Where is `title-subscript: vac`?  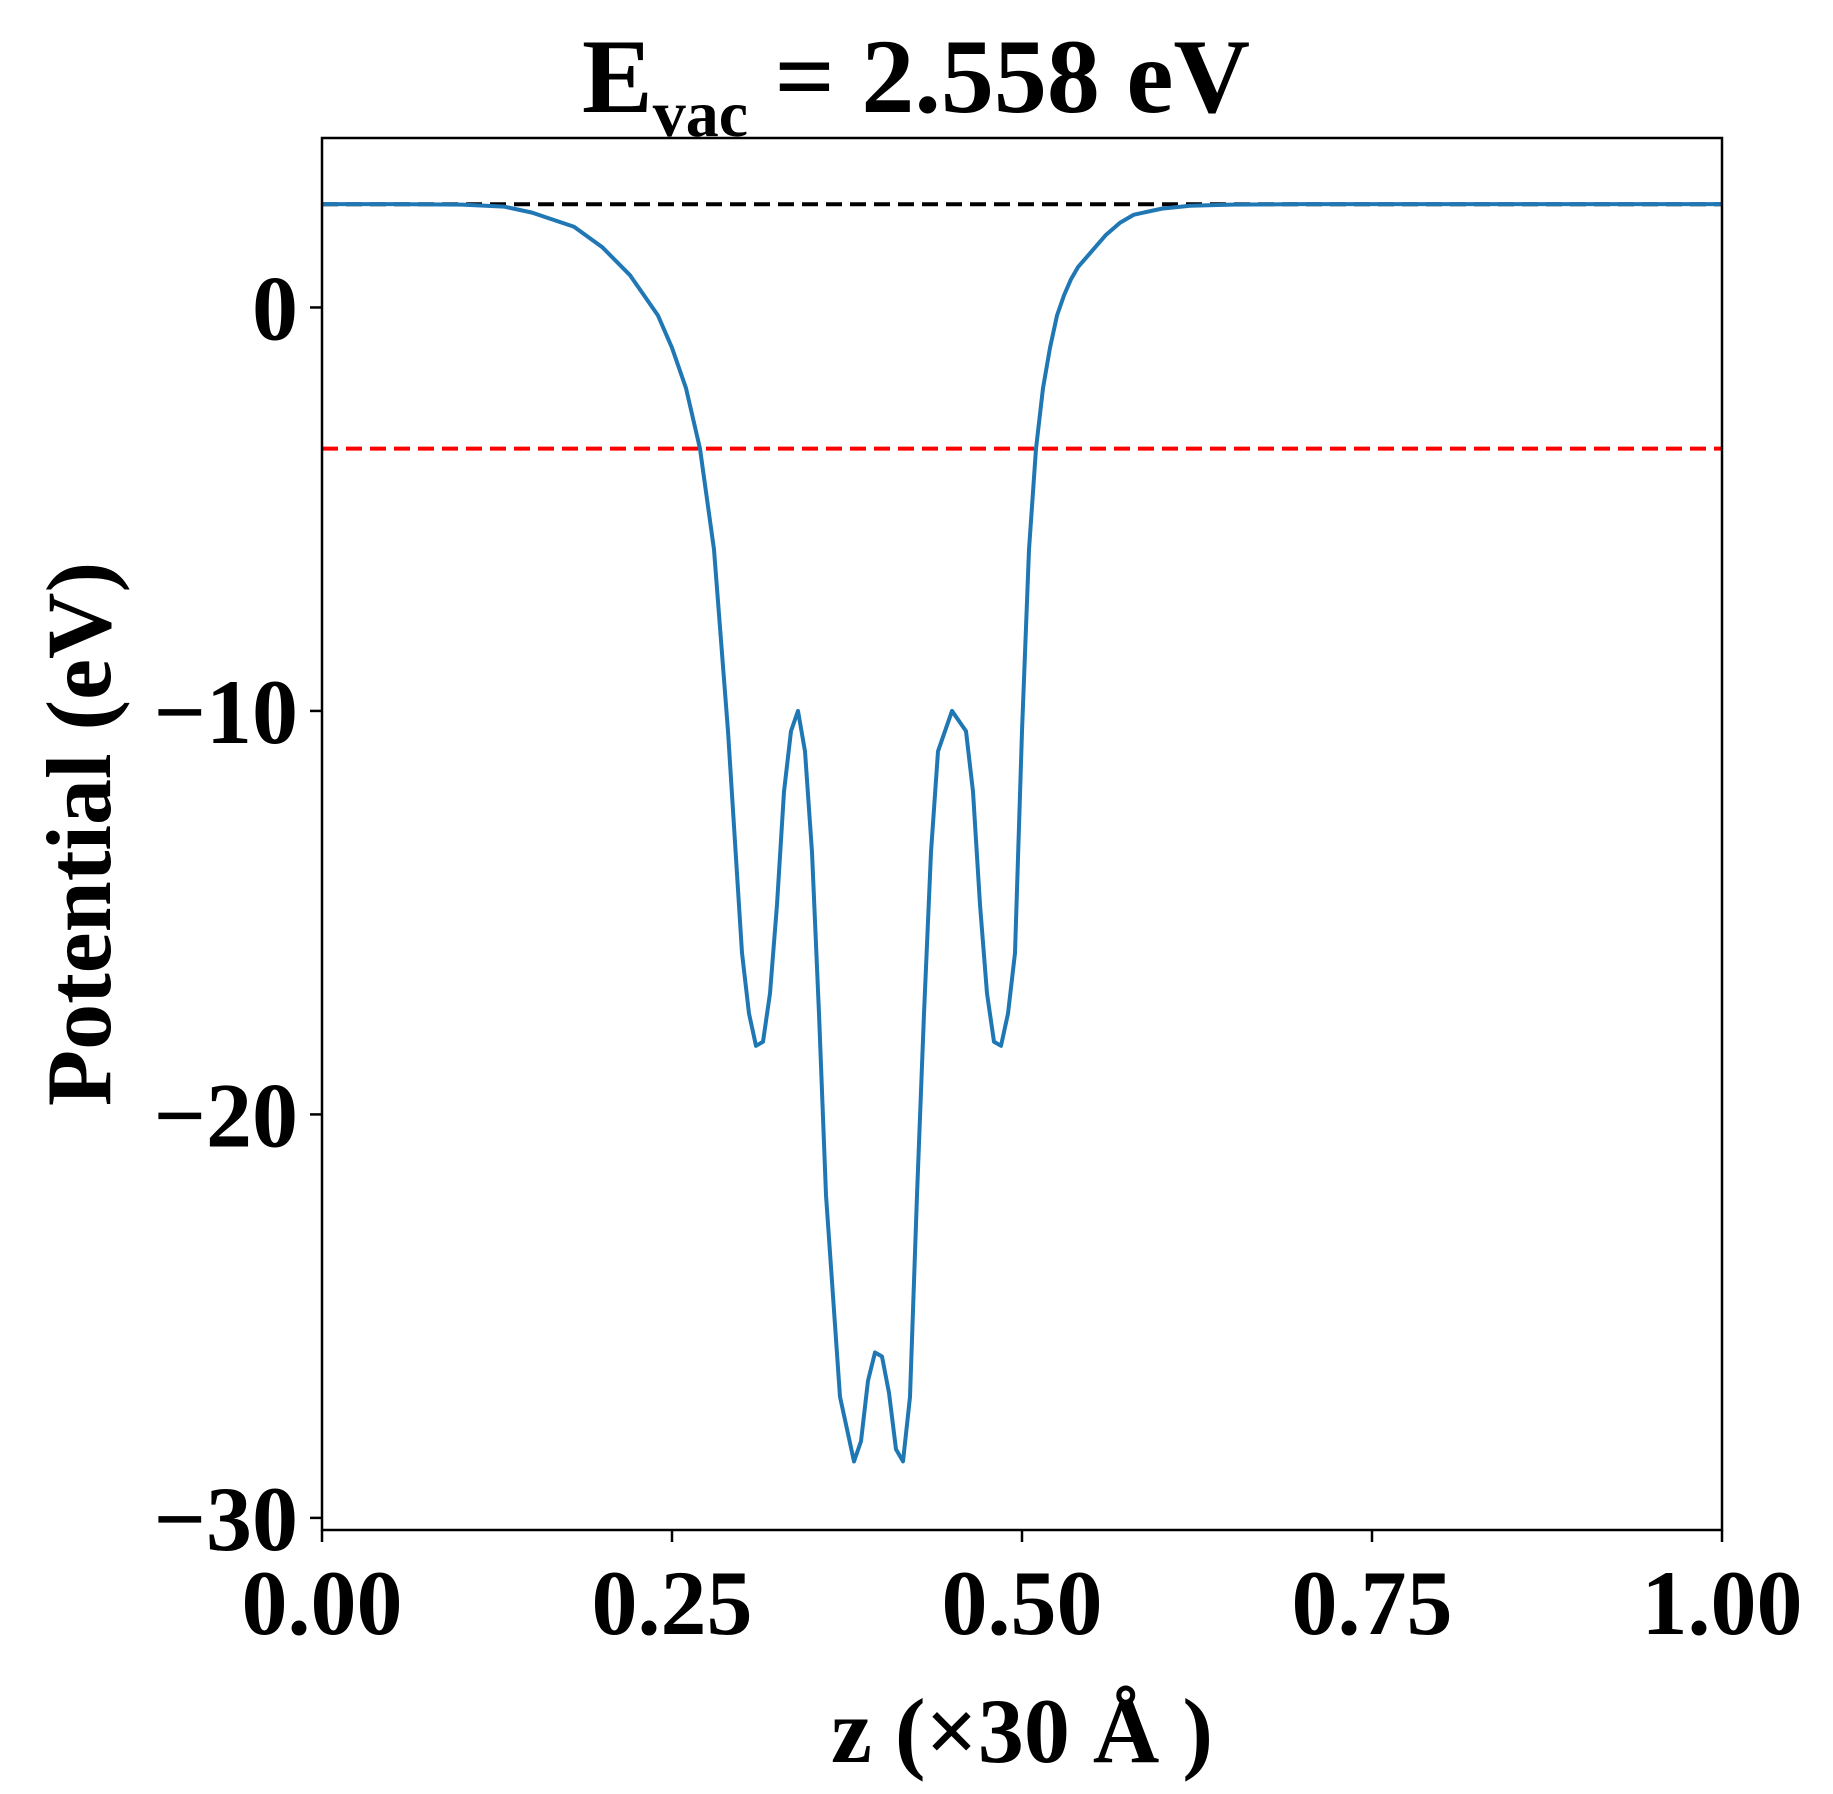
title-subscript: vac is located at coordinates (700, 114).